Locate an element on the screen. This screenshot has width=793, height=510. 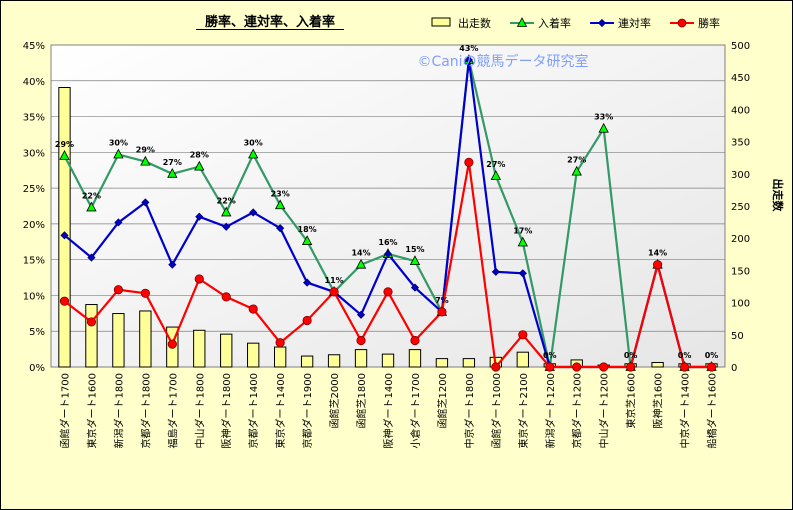
x-category-label: 小倉ダート1700 is located at coordinates (415, 410).